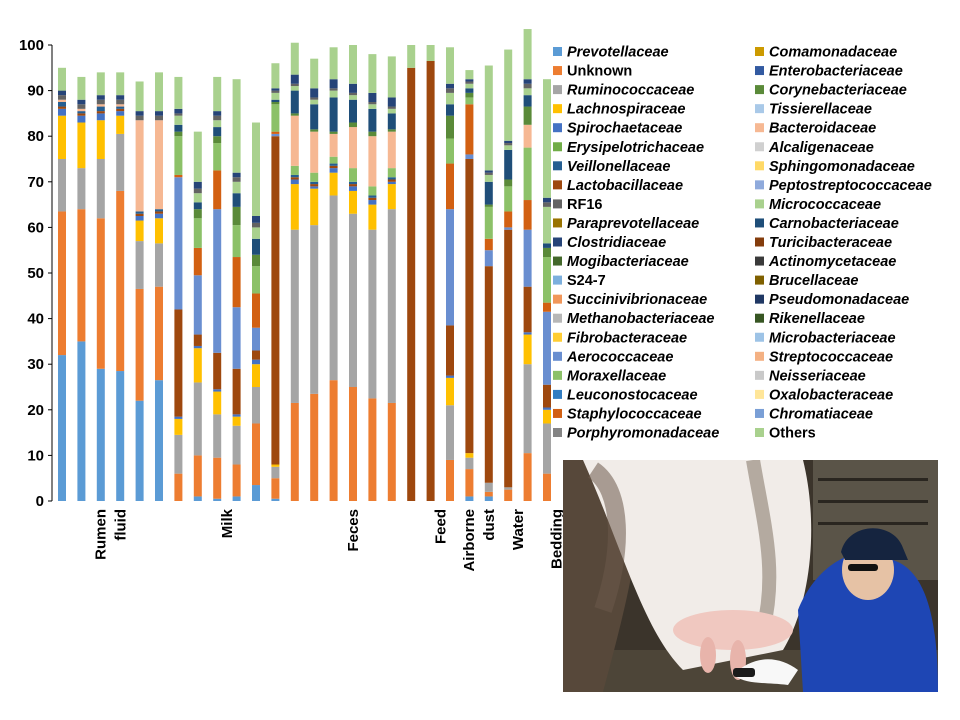 This screenshot has width=960, height=720. I want to click on legend-label: Streptococcaceae, so click(831, 357).